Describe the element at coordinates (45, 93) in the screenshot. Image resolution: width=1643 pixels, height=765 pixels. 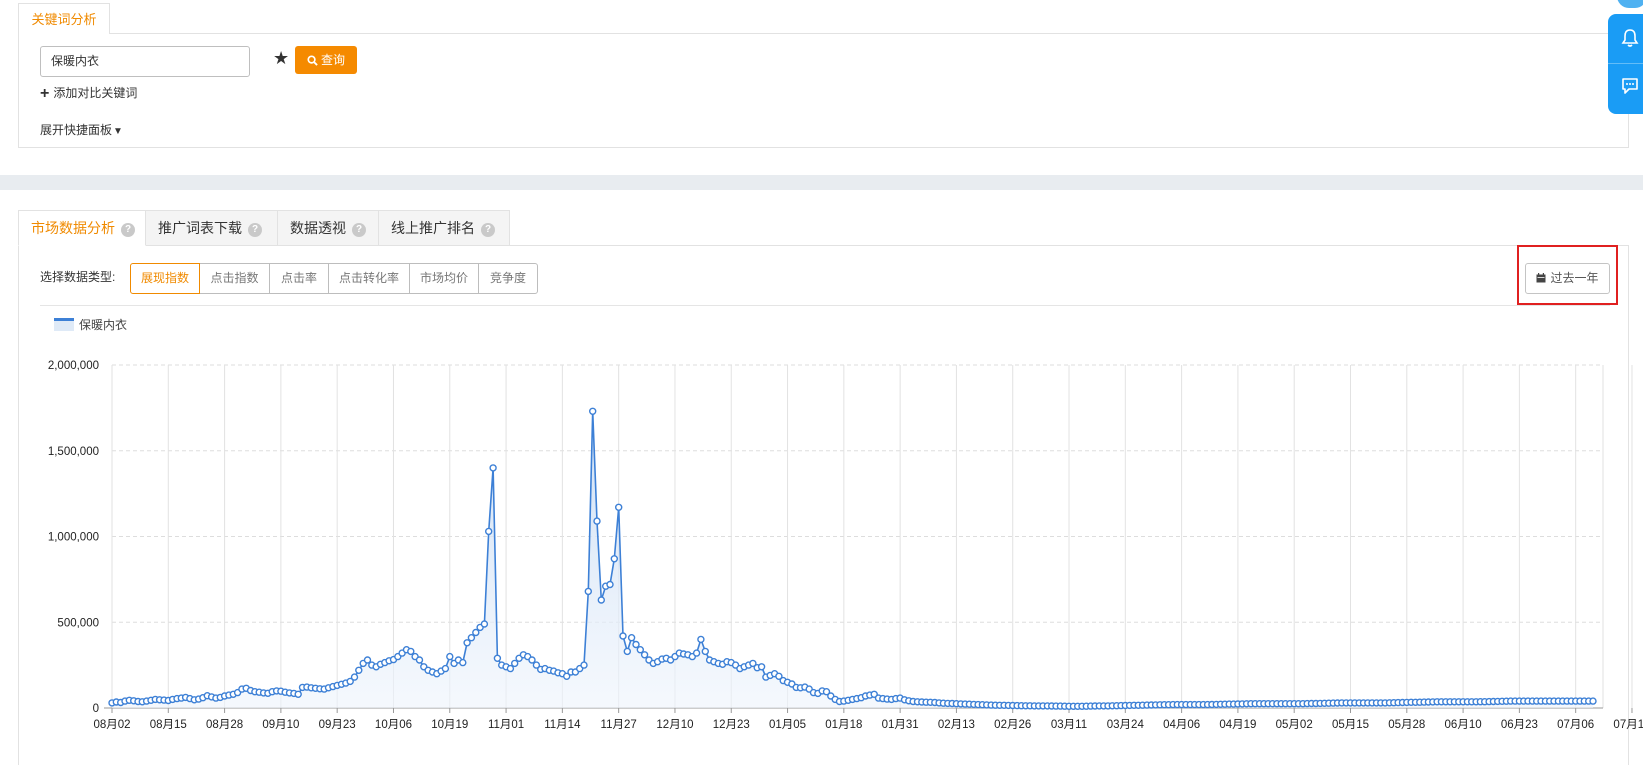
I see `plus-icon: +` at that location.